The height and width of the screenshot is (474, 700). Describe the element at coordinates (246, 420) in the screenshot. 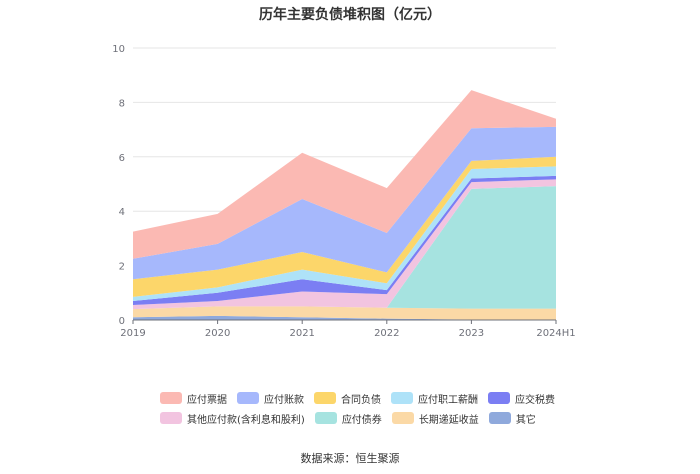

I see `legend-label: 其他应付款(含利息和股利)` at that location.